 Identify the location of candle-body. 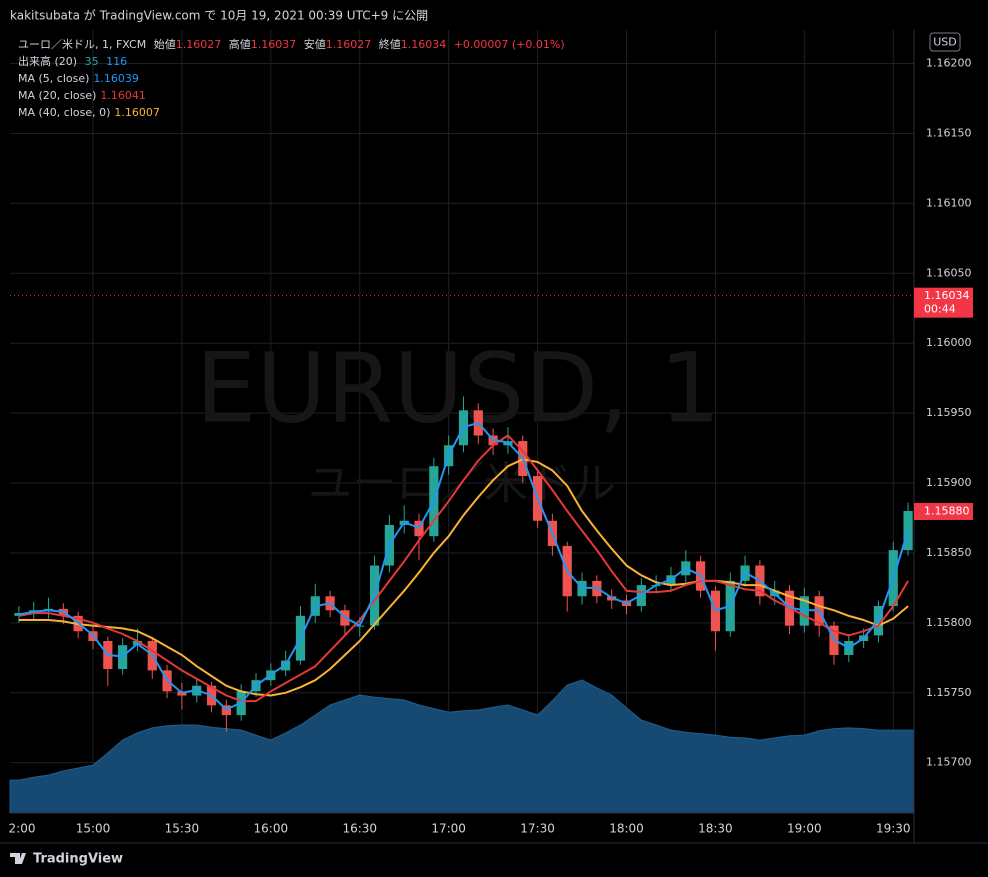
(908, 530).